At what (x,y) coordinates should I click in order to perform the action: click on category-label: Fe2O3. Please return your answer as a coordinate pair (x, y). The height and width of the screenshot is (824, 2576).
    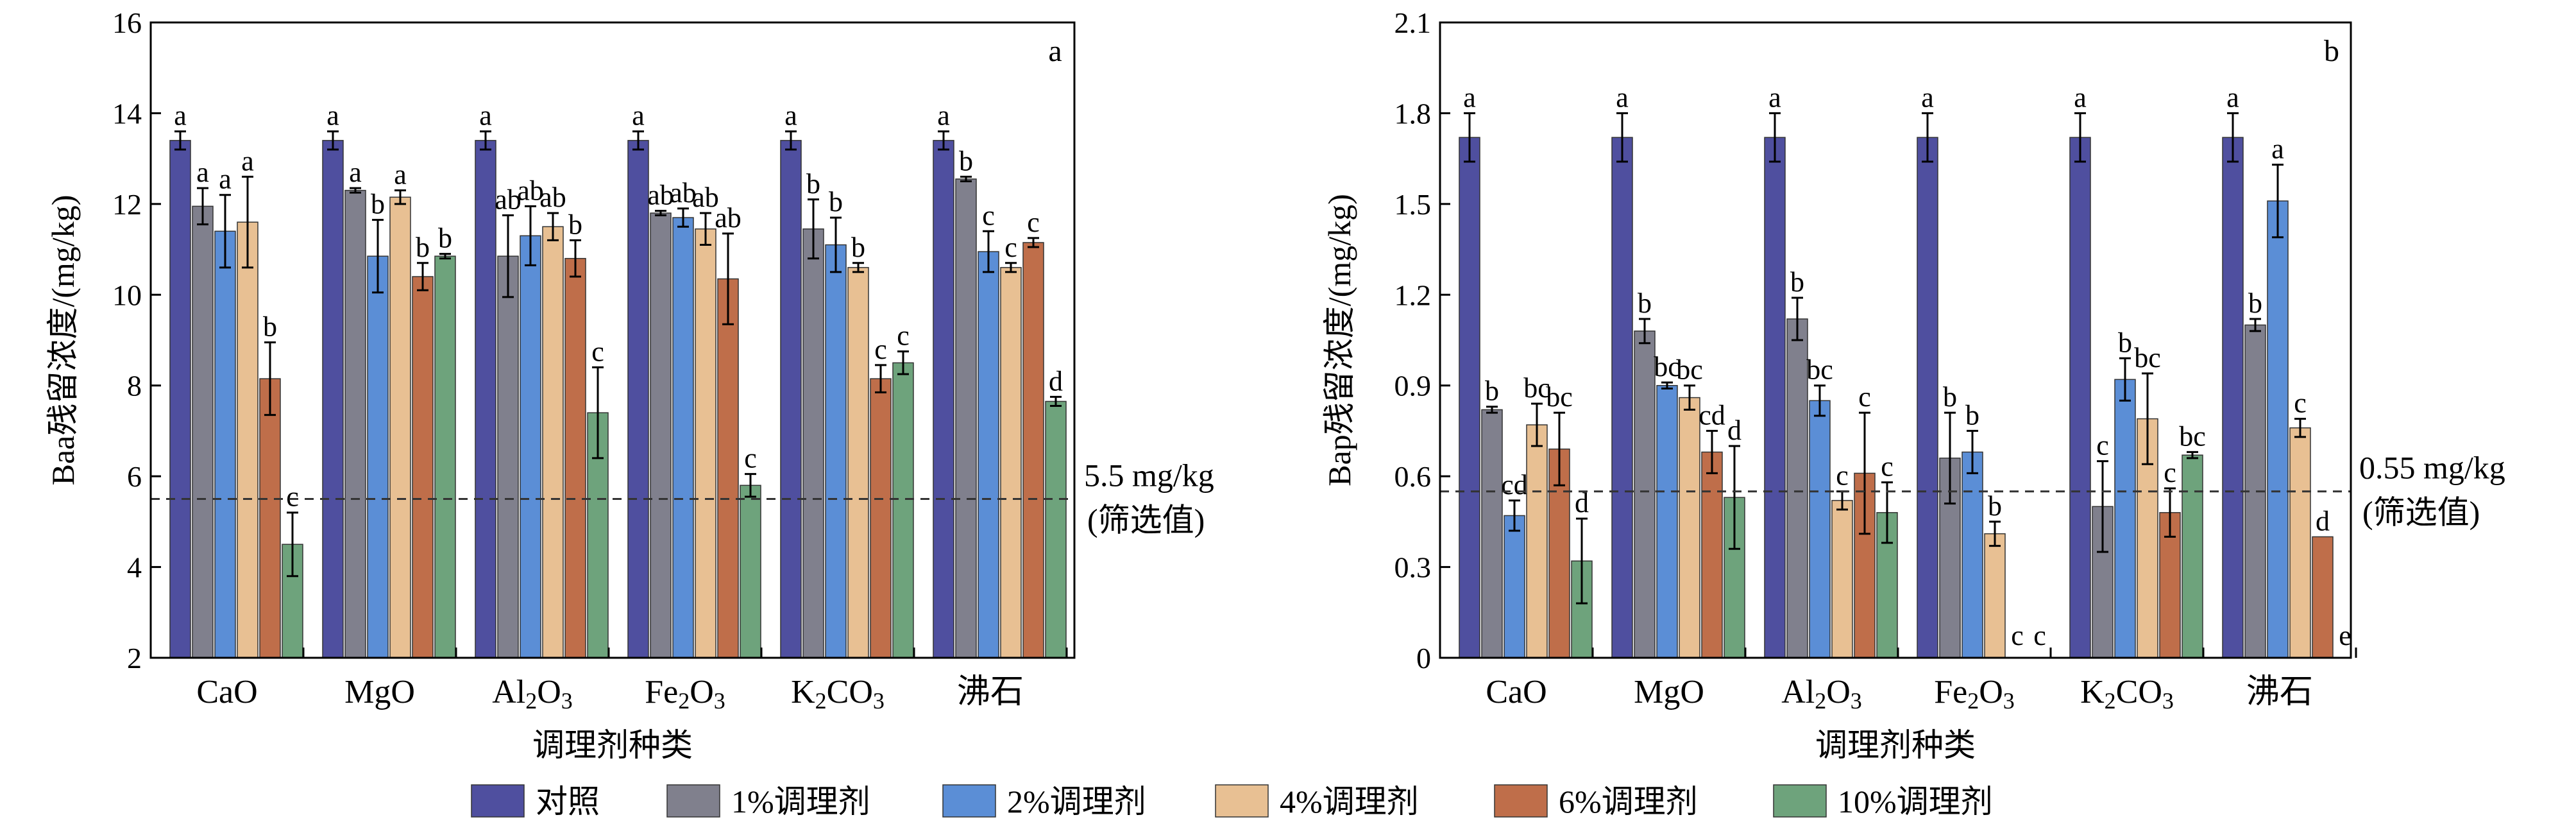
    Looking at the image, I should click on (1974, 694).